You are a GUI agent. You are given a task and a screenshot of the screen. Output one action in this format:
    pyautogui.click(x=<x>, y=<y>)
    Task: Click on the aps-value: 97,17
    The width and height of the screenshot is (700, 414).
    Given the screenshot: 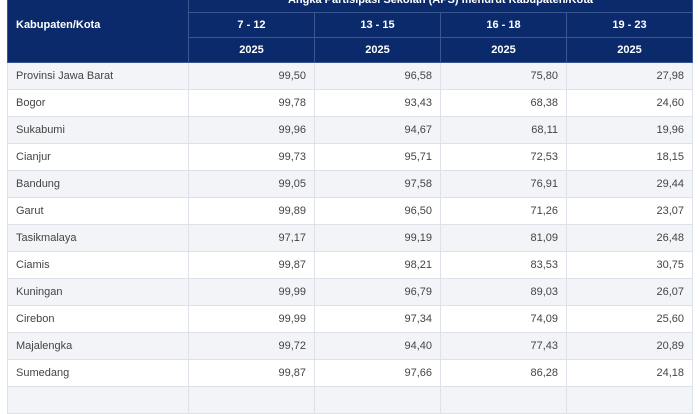 What is the action you would take?
    pyautogui.click(x=251, y=238)
    